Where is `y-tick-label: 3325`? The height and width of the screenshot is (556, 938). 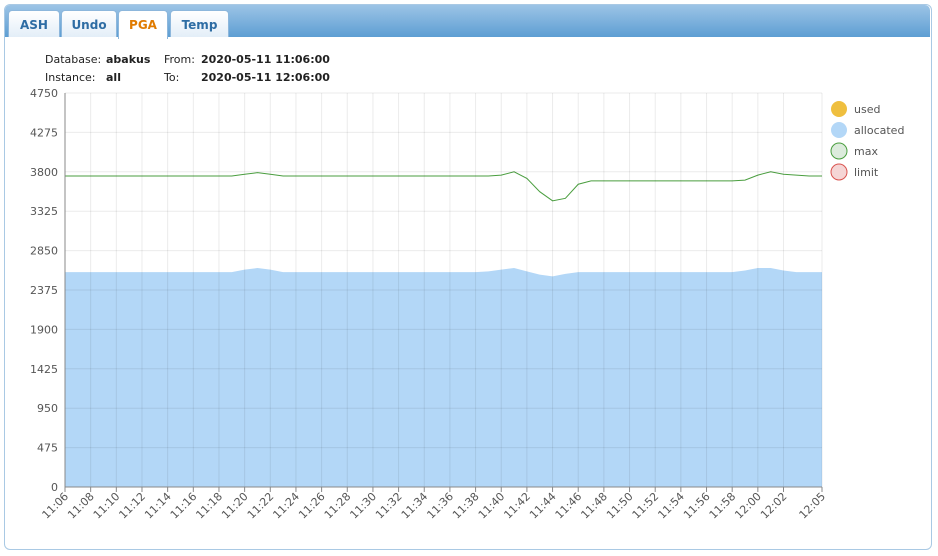
y-tick-label: 3325 is located at coordinates (44, 211).